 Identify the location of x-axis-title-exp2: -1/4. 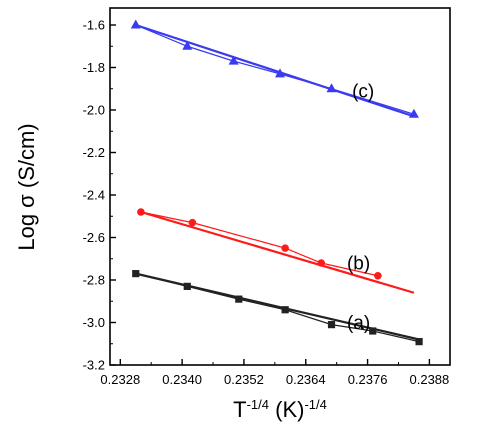
(315, 404).